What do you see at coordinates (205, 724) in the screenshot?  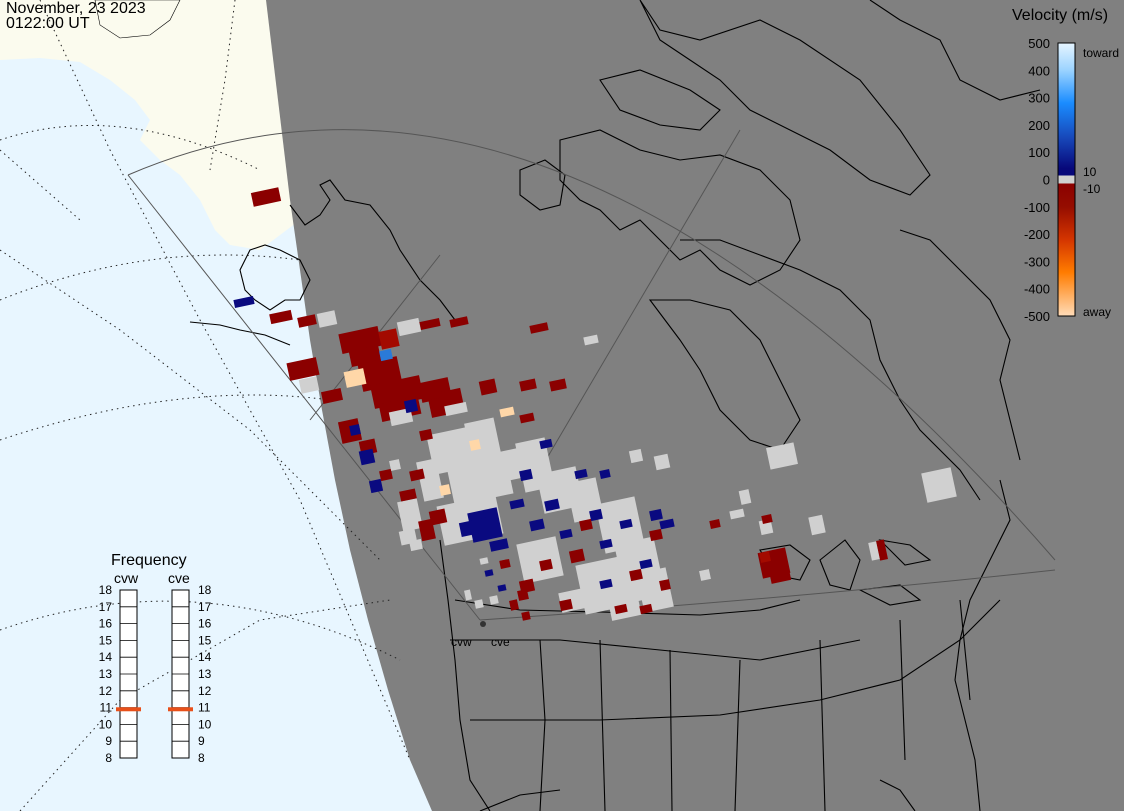 I see `frequency-scale-right: 10` at bounding box center [205, 724].